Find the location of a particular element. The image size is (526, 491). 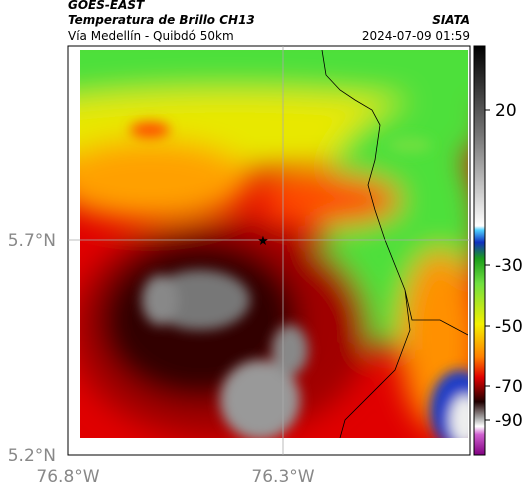

colorbar-tick-label: -70 is located at coordinates (509, 387).